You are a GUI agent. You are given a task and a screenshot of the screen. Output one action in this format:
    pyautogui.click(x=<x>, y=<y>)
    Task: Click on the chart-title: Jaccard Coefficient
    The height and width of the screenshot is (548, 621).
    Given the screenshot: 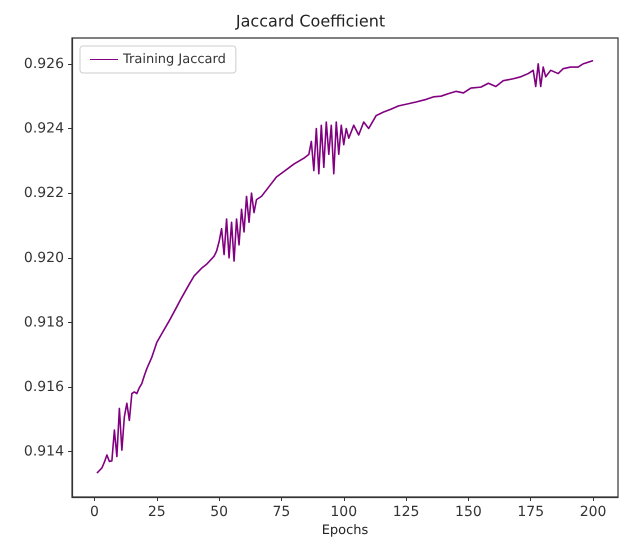 What is the action you would take?
    pyautogui.click(x=310, y=21)
    